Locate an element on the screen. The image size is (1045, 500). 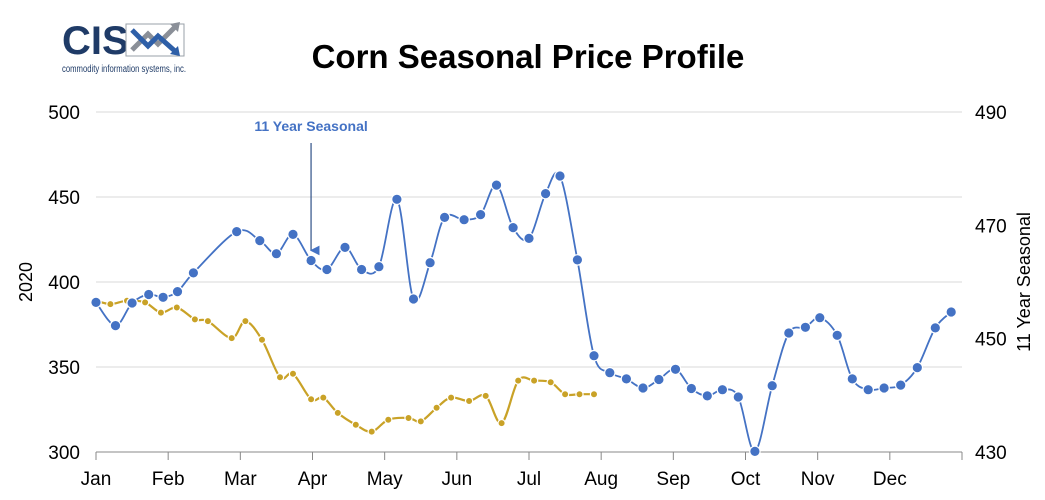
x-tick-label: Sep is located at coordinates (673, 479).